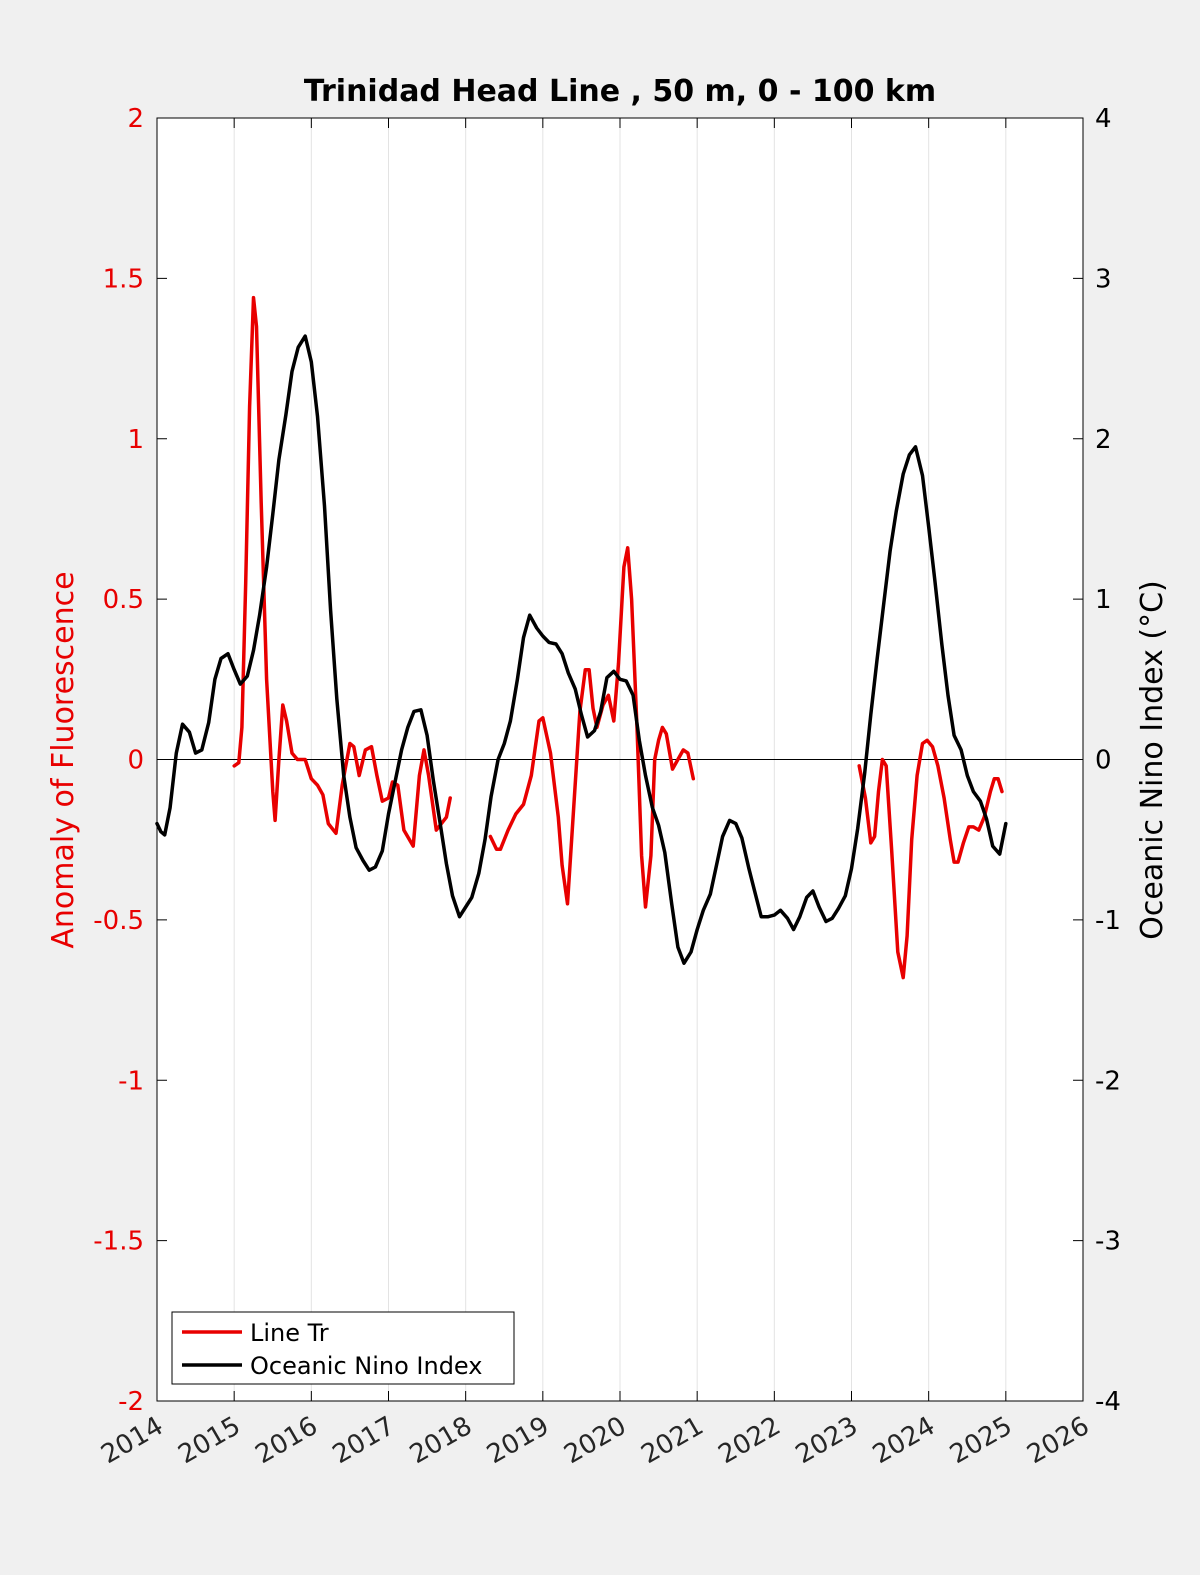 This screenshot has height=1575, width=1200. Describe the element at coordinates (441, 1440) in the screenshot. I see `x-tick-label: 2018` at that location.